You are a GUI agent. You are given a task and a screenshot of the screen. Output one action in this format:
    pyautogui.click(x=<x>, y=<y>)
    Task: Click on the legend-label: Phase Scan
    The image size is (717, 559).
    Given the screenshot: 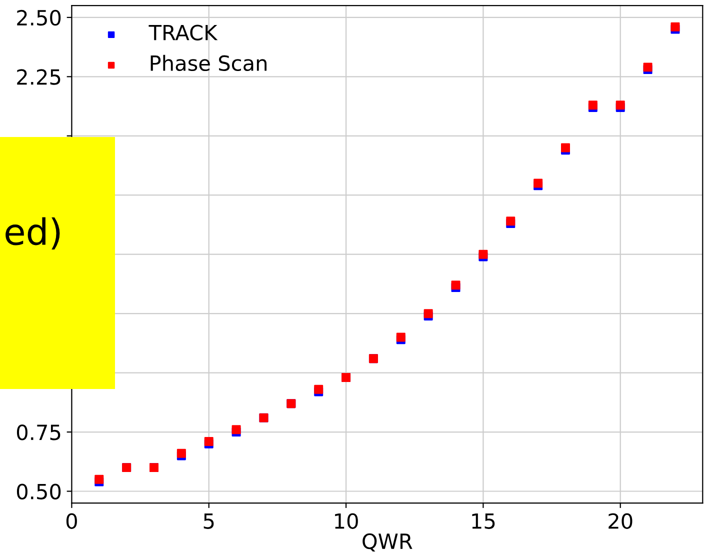 What is the action you would take?
    pyautogui.click(x=208, y=63)
    